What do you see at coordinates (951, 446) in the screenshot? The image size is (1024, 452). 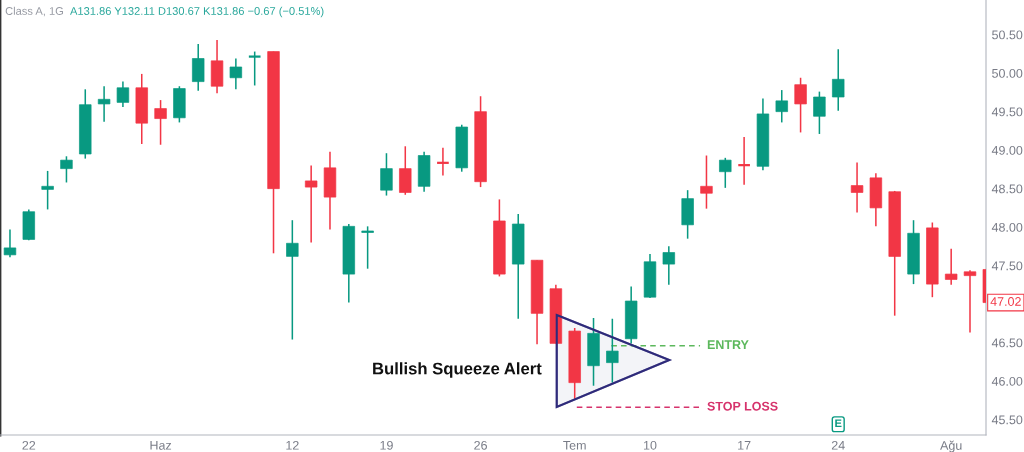 I see `x-tick-label: Ağu` at bounding box center [951, 446].